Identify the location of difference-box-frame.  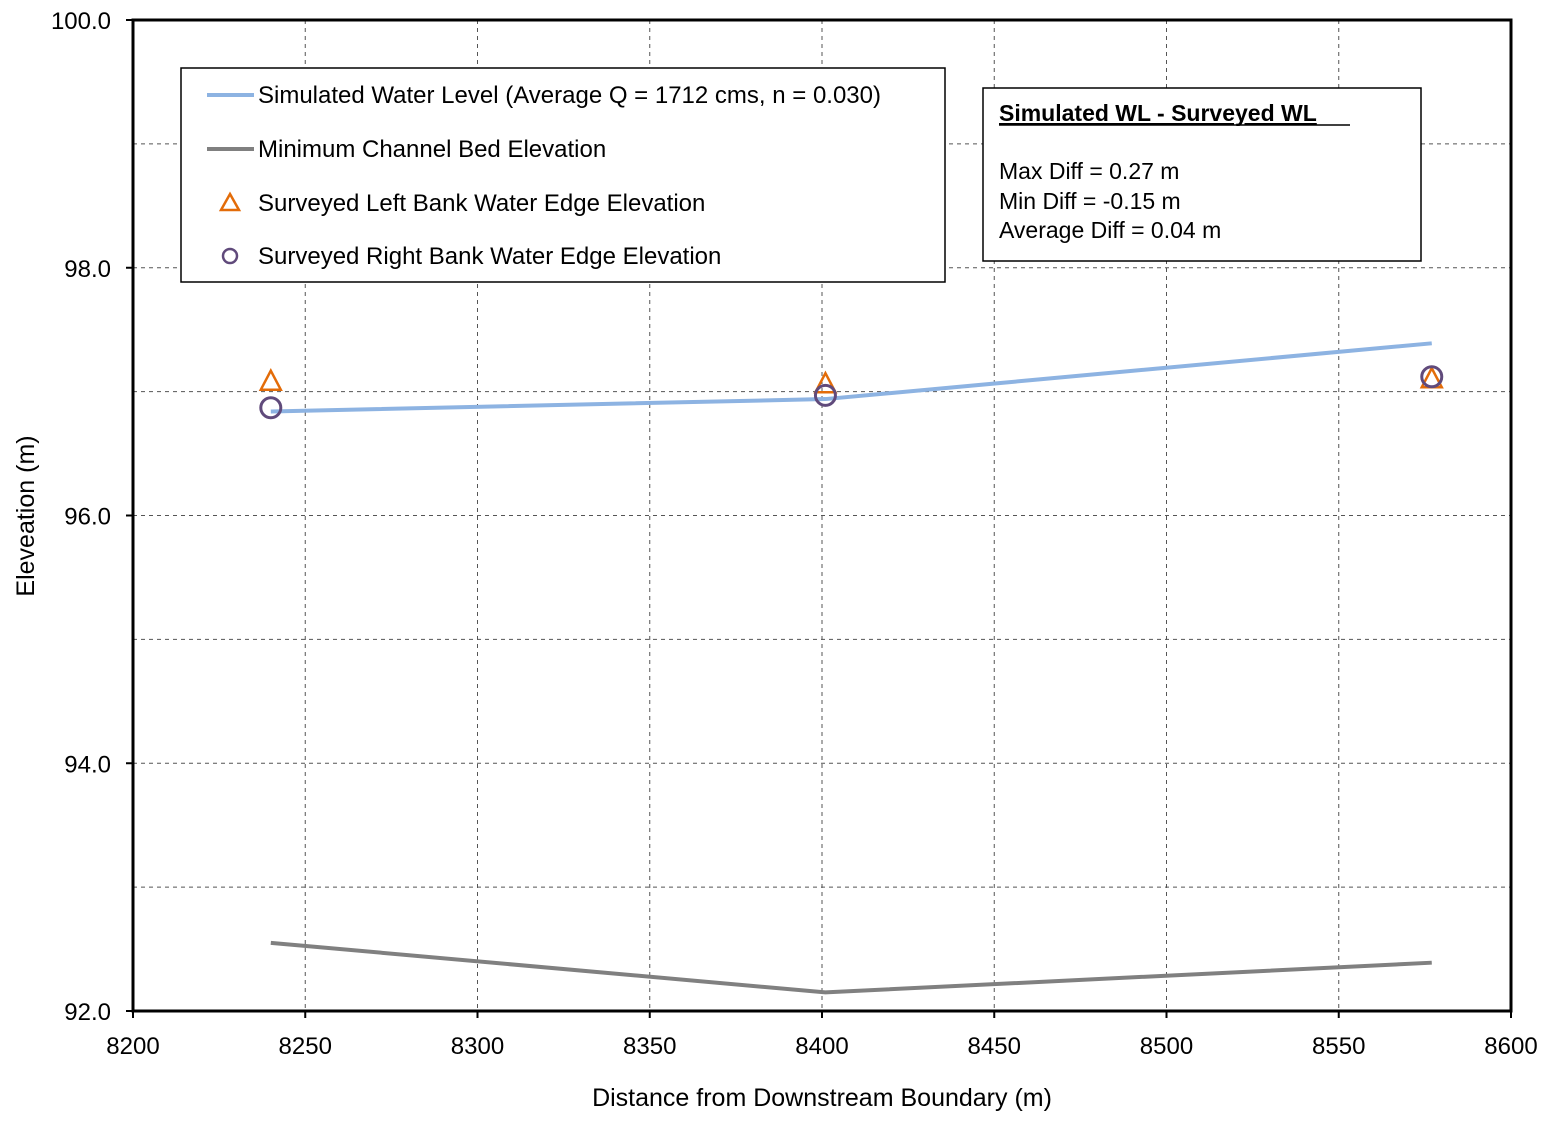
(1202, 174).